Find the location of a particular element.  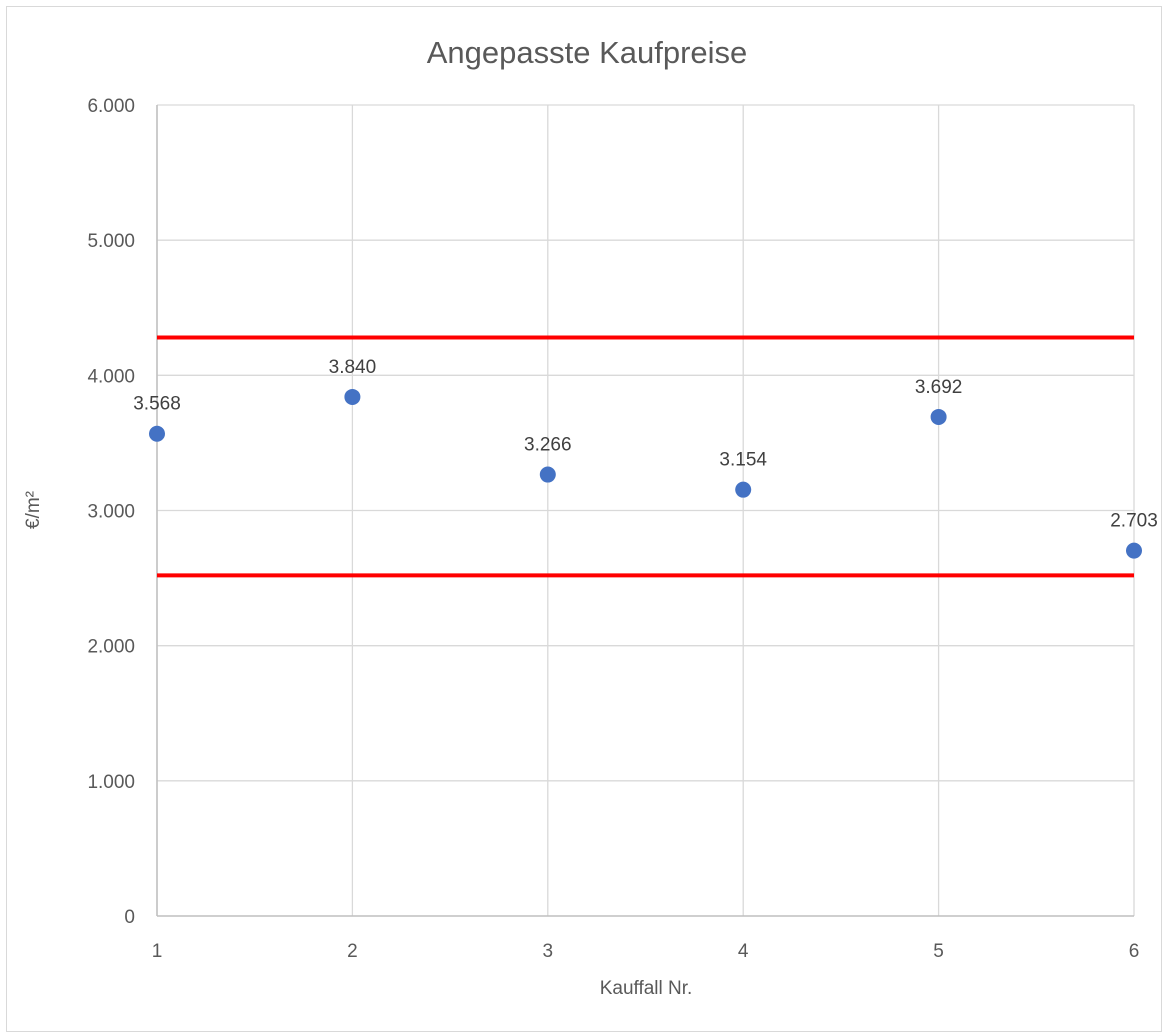

x-axis-label: Kauffall Nr. is located at coordinates (646, 988).